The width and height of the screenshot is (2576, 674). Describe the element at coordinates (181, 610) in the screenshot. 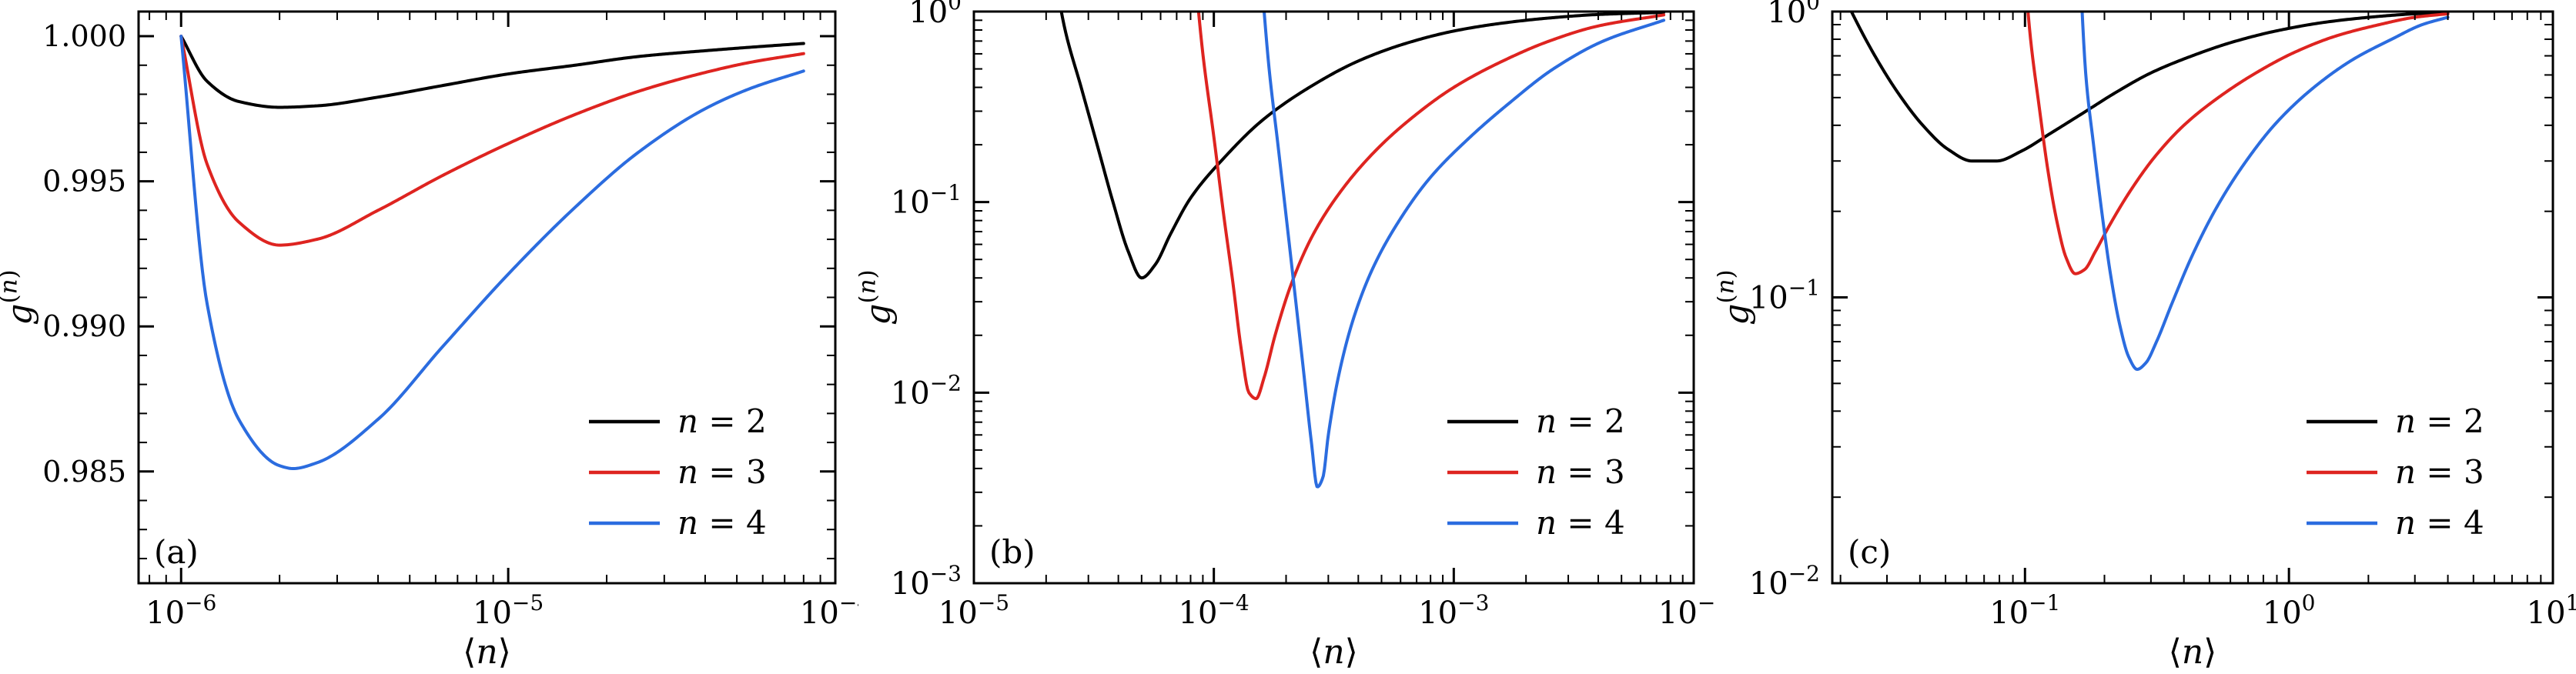

I see `svg-text: 10⁻⁶` at that location.